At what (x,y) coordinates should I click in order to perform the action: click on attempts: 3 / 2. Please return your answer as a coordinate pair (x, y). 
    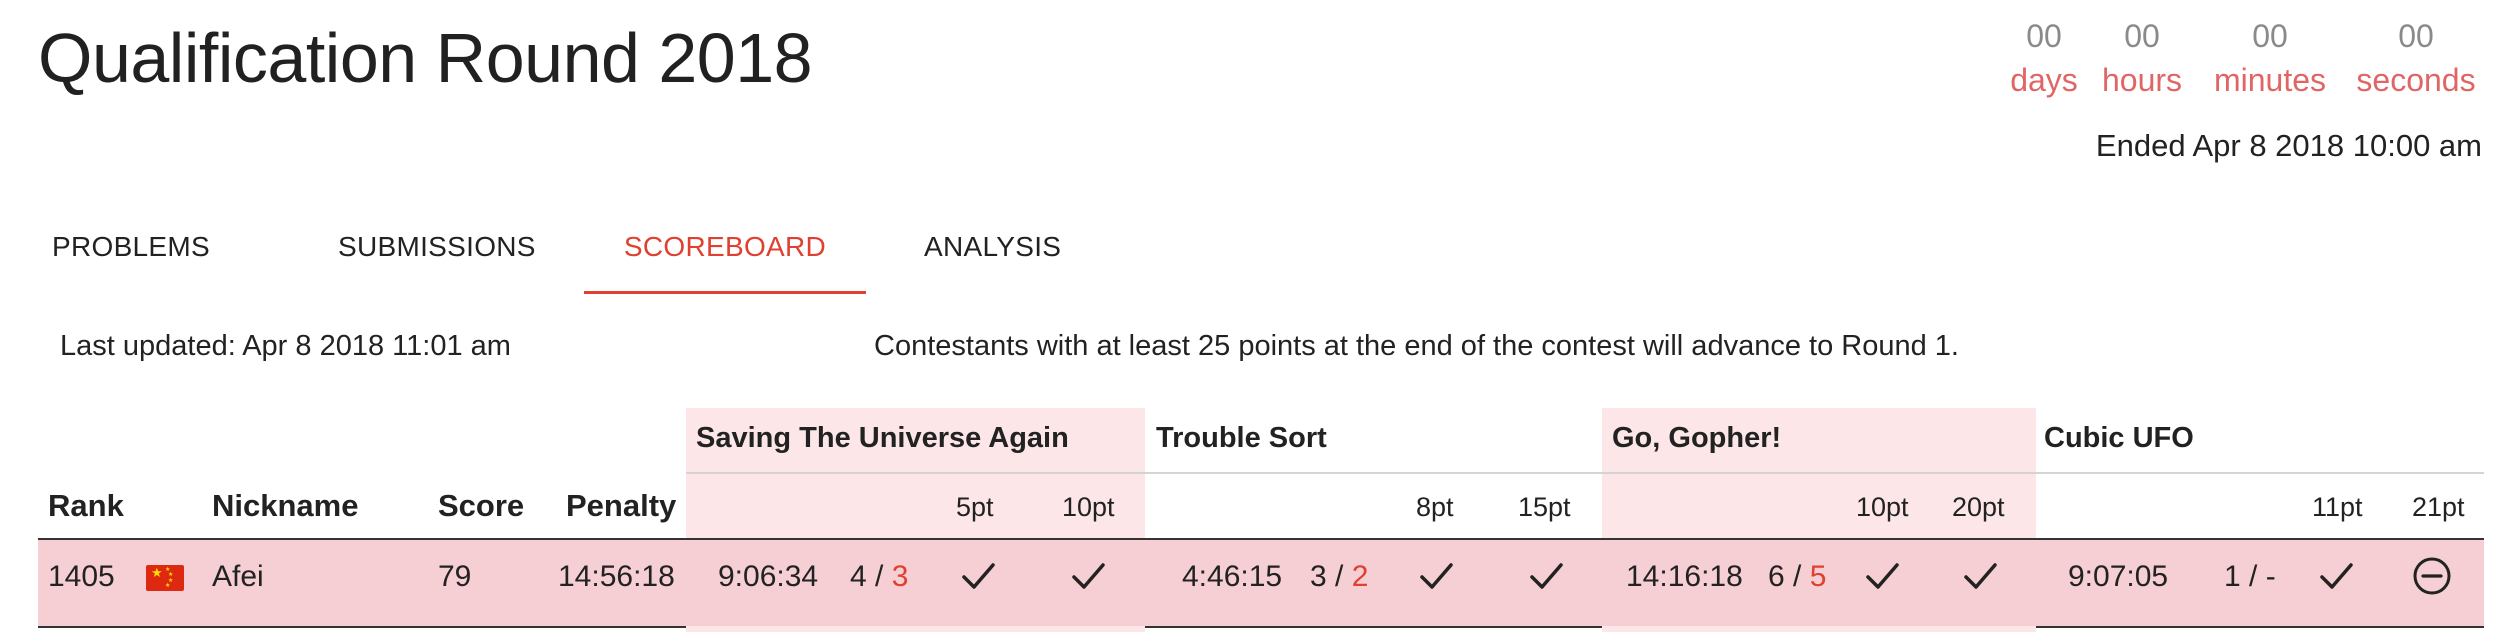
    Looking at the image, I should click on (1339, 577).